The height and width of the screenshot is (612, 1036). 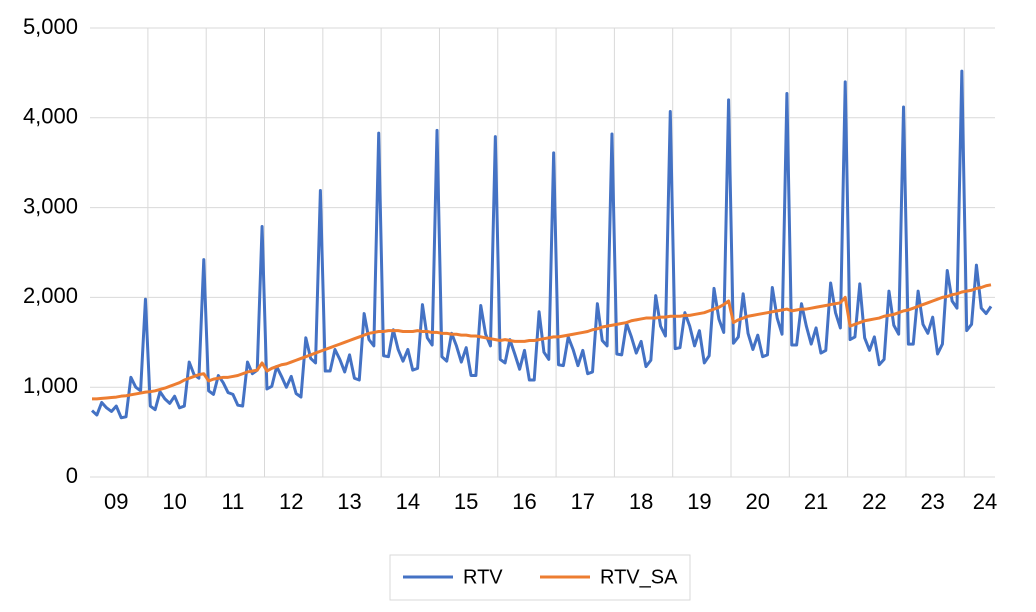 What do you see at coordinates (583, 501) in the screenshot?
I see `x-tick-label: 17` at bounding box center [583, 501].